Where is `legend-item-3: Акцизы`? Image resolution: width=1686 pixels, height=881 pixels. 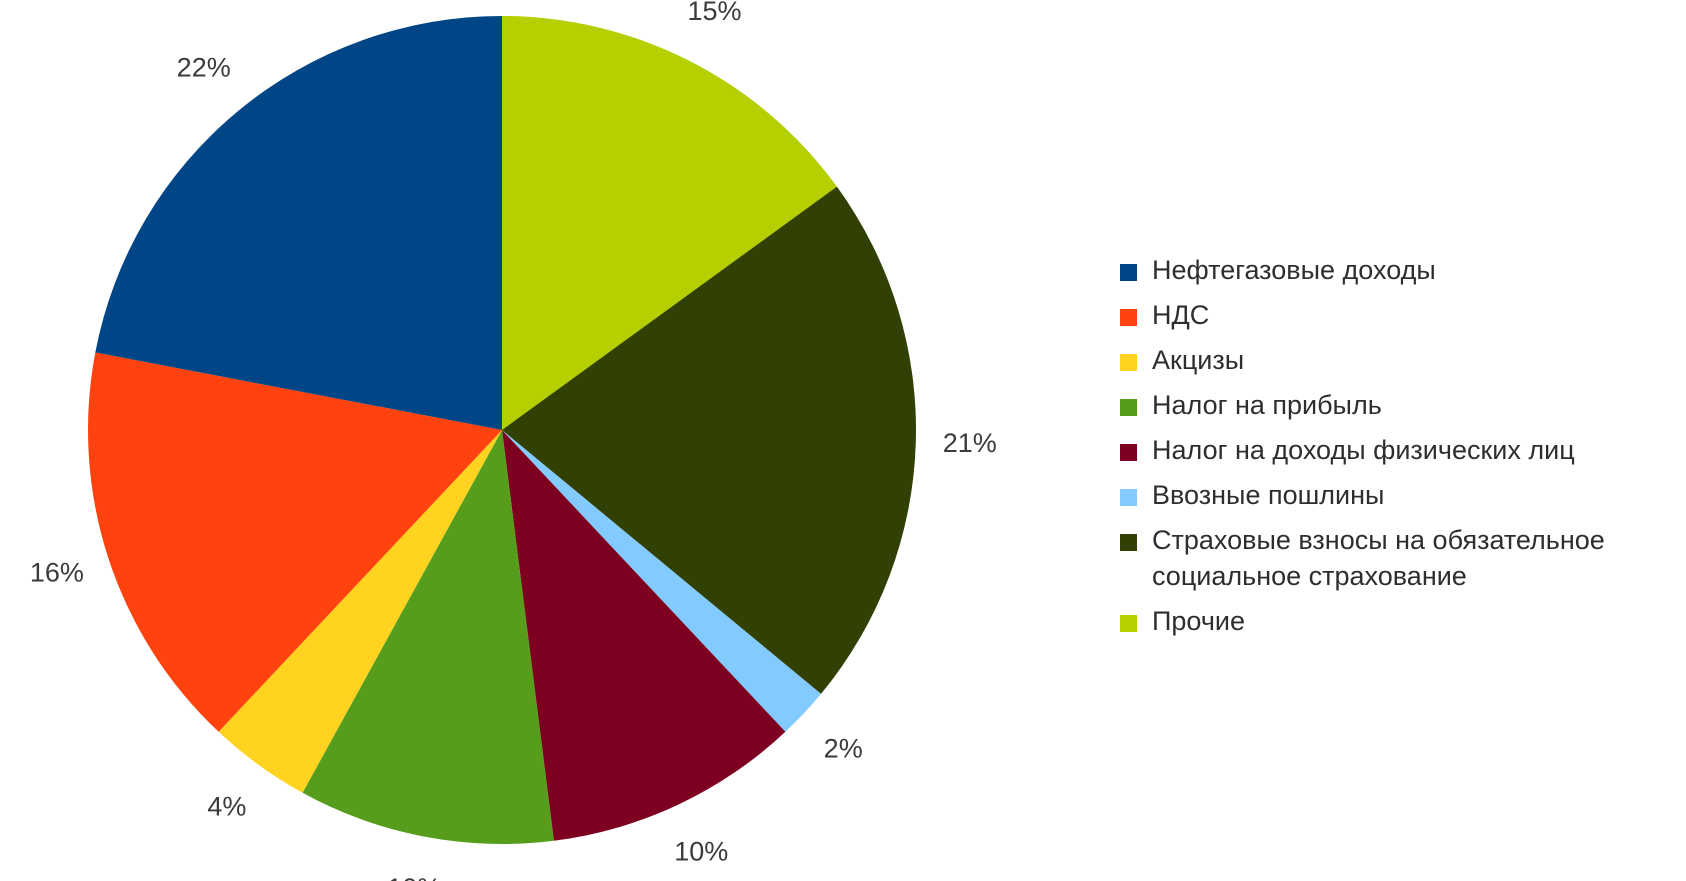
legend-item-3: Акцизы is located at coordinates (1400, 360).